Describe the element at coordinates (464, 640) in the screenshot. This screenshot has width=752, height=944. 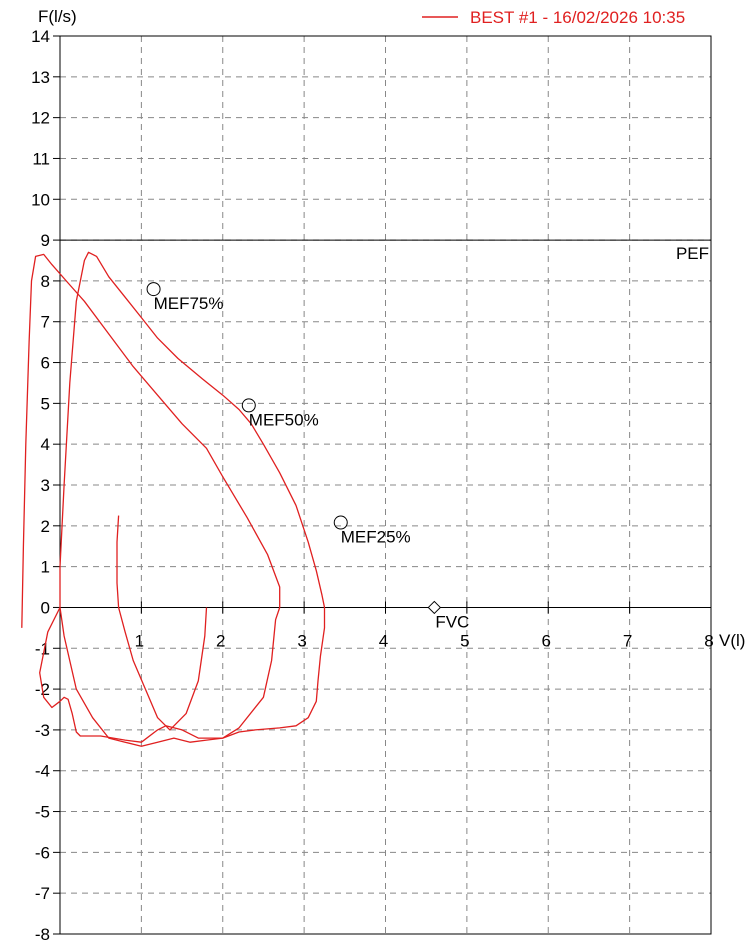
I see `x-tick-label: 5` at that location.